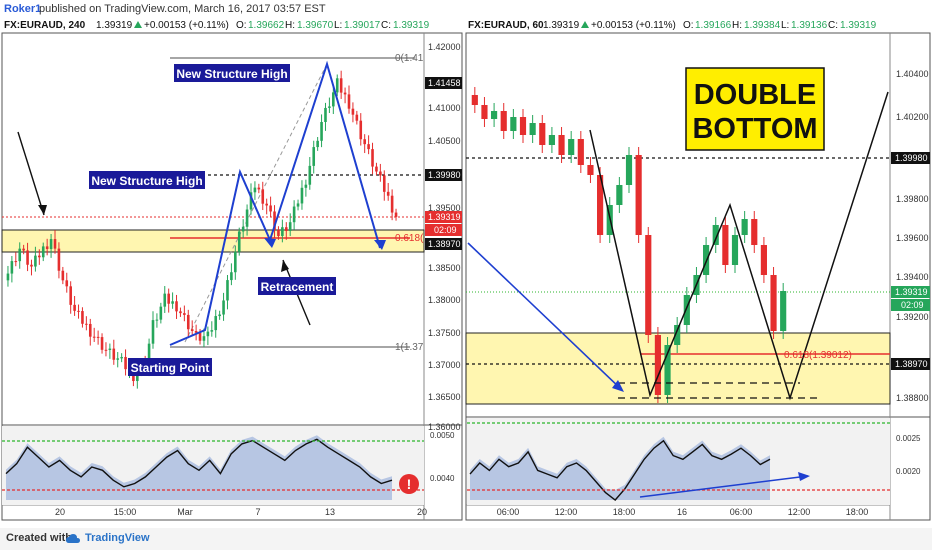  Describe the element at coordinates (688, 25) in the screenshot. I see `open-label: O:` at that location.